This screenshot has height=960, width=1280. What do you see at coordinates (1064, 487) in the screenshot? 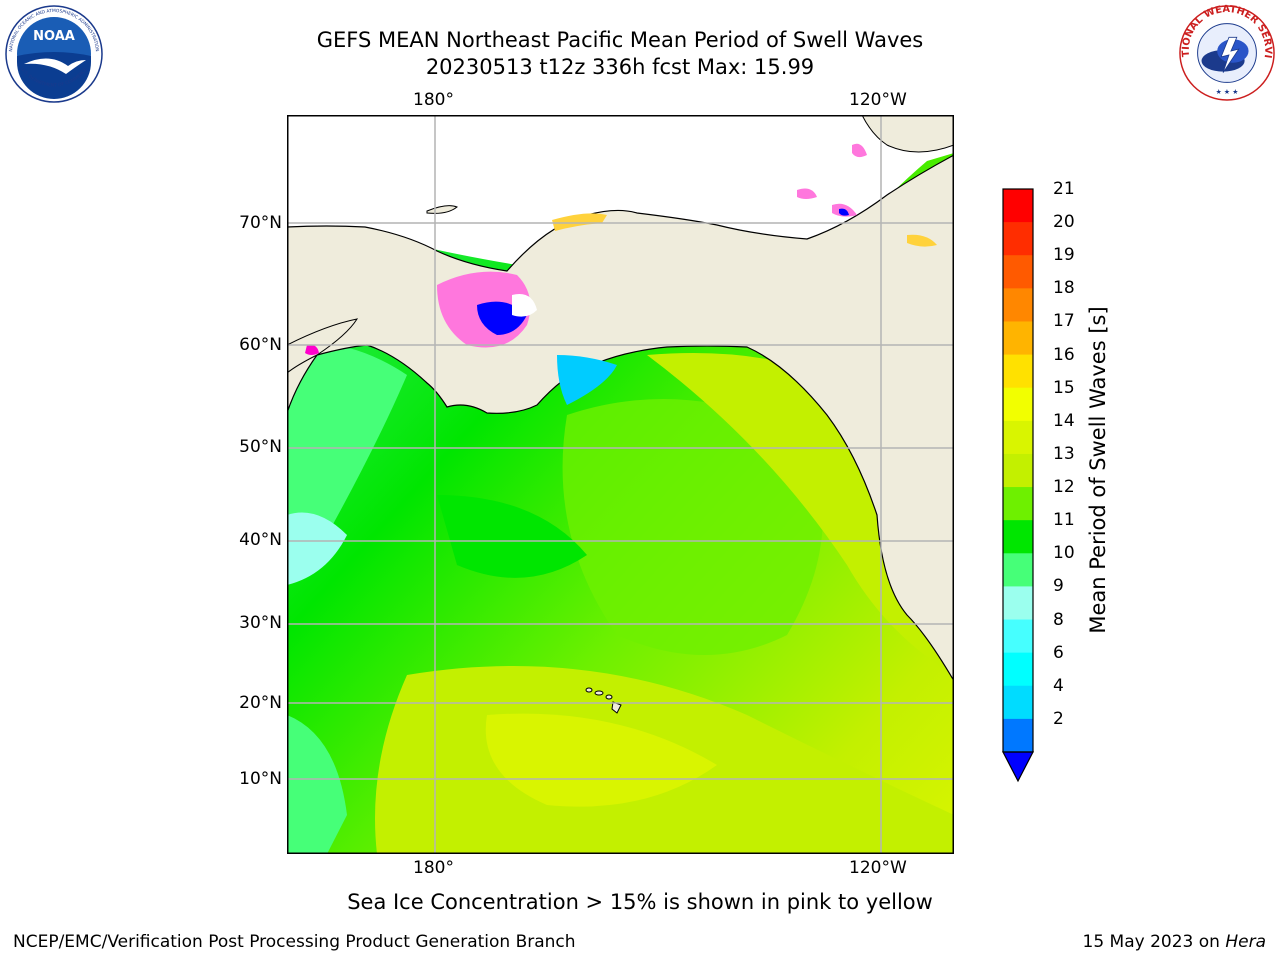
I see `colorbar-tick-label: 12` at bounding box center [1064, 487].